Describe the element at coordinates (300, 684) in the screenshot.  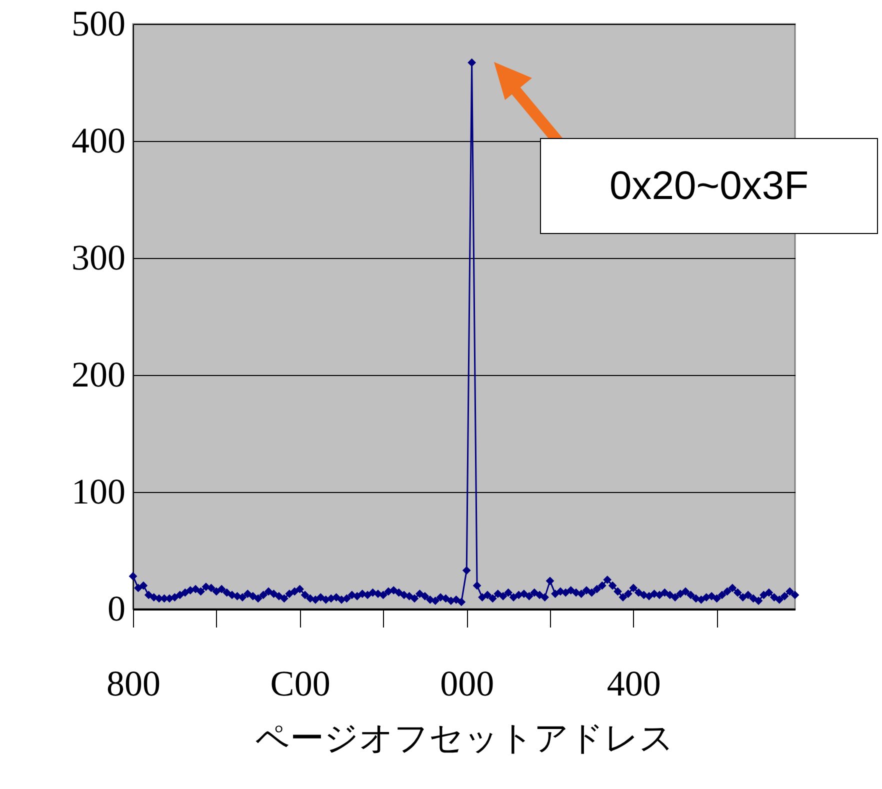
I see `x-tick-label: C00` at that location.